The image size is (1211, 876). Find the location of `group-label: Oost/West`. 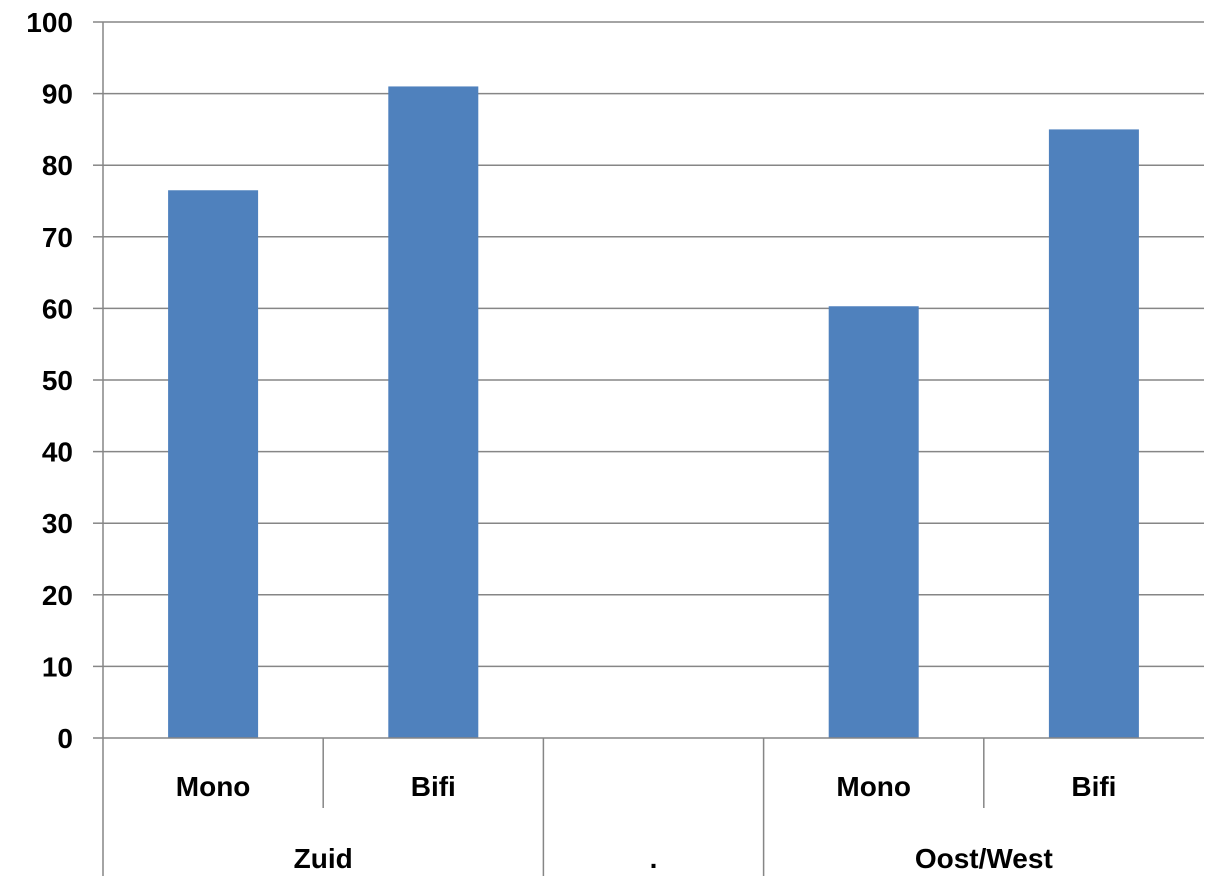

group-label: Oost/West is located at coordinates (984, 858).